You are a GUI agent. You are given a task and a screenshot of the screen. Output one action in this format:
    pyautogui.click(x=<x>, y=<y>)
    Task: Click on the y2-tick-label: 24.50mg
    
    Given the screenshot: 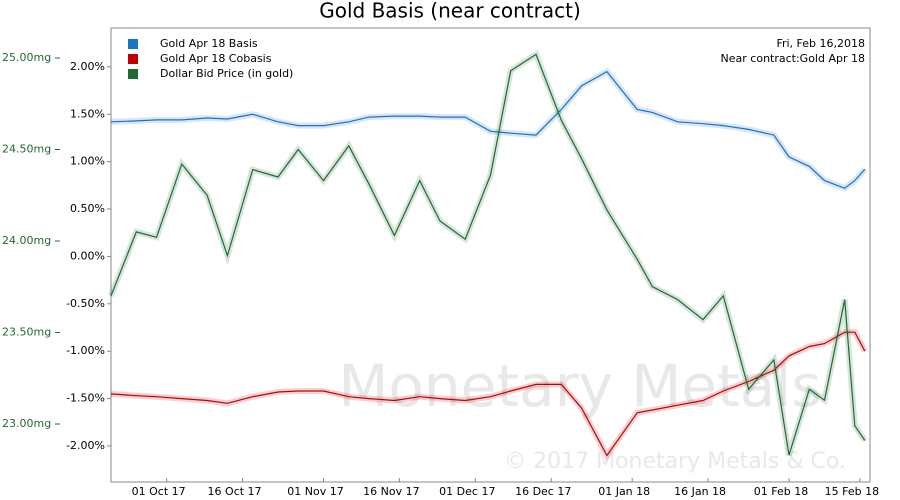 What is the action you would take?
    pyautogui.click(x=26, y=149)
    